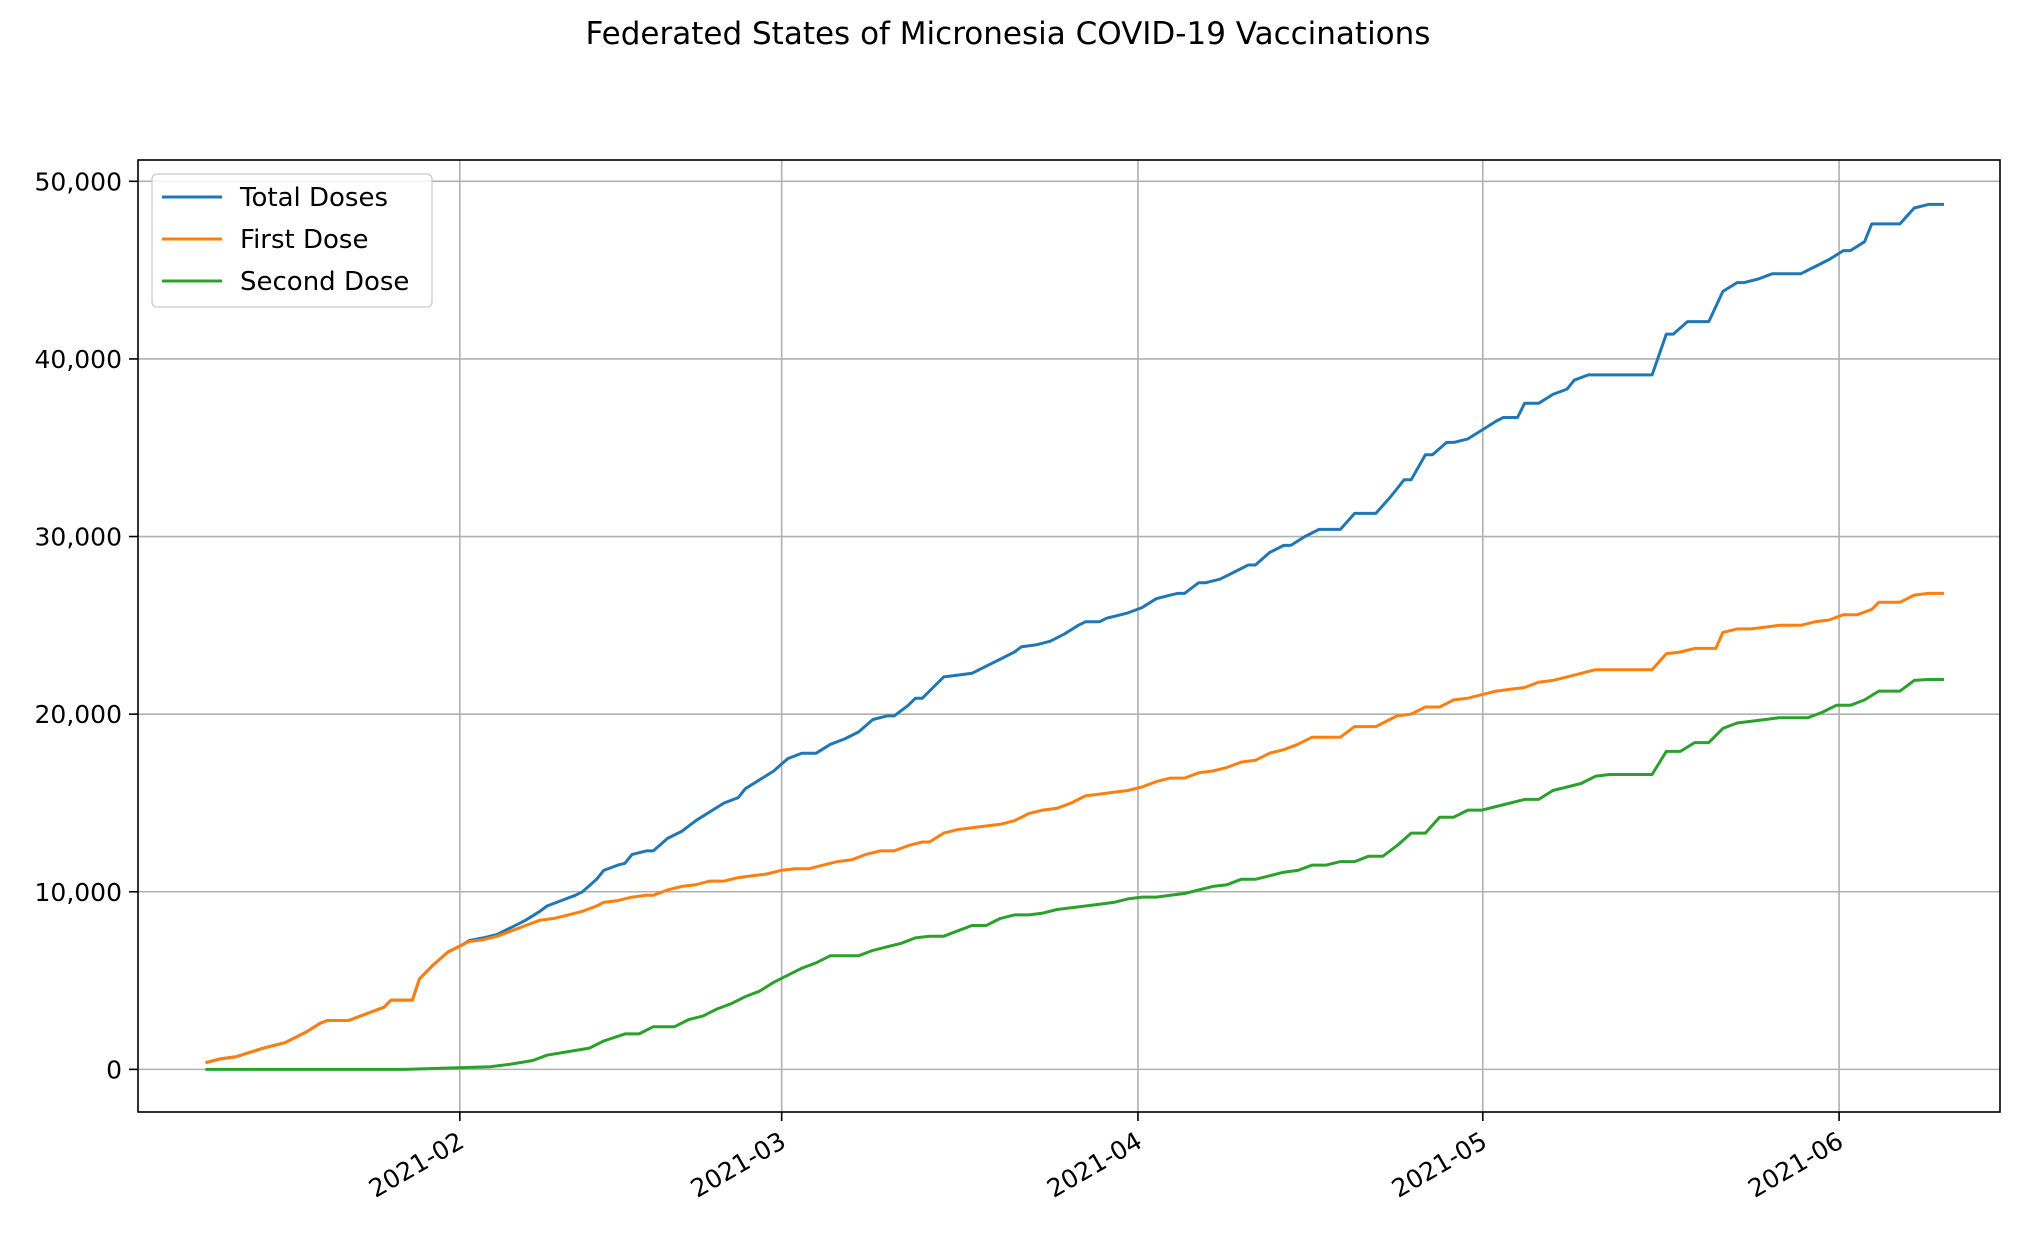  What do you see at coordinates (324, 282) in the screenshot?
I see `legend-label: Second Dose` at bounding box center [324, 282].